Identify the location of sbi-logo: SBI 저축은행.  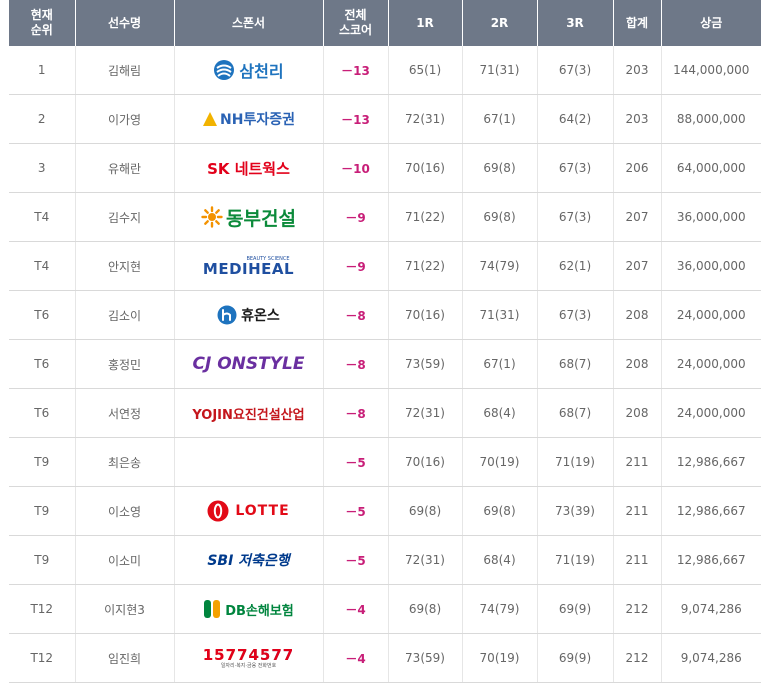
(248, 561).